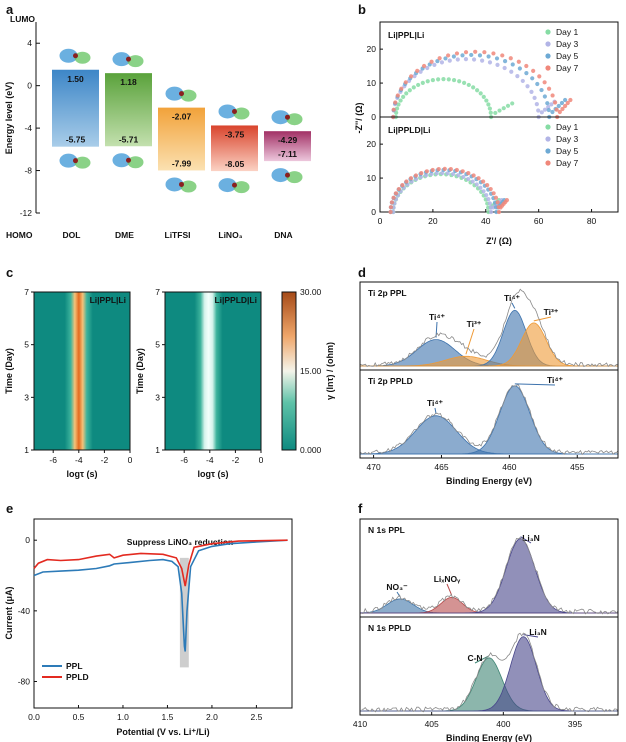 The height and width of the screenshot is (742, 626). Describe the element at coordinates (184, 612) in the screenshot. I see `e-highlight-band` at that location.